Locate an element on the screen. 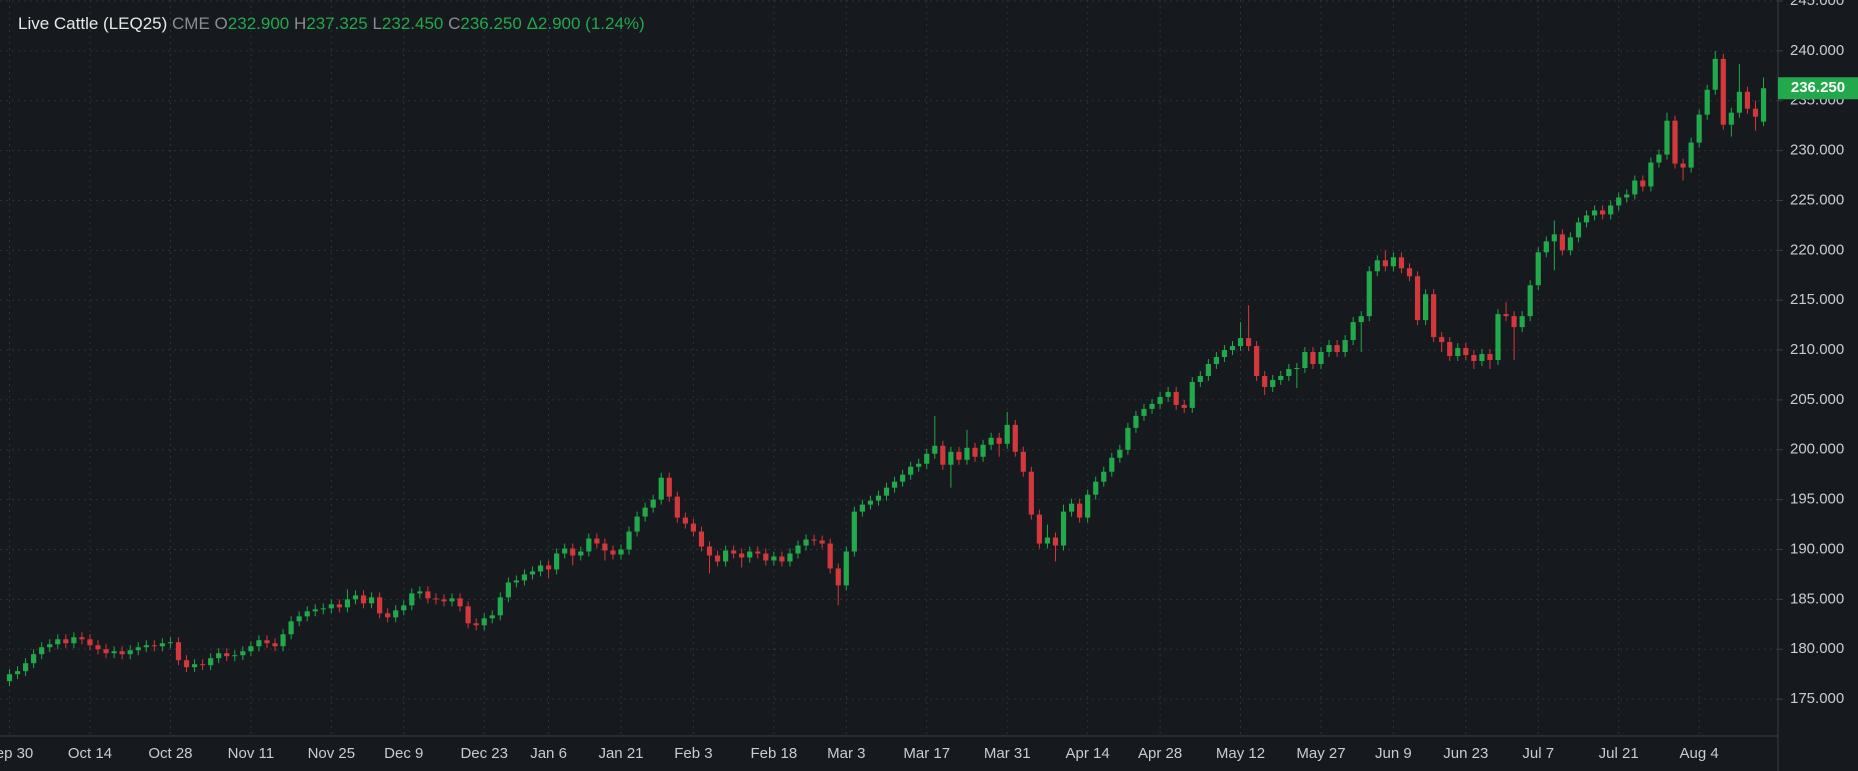  x-tick-label: Nov 25 is located at coordinates (332, 753).